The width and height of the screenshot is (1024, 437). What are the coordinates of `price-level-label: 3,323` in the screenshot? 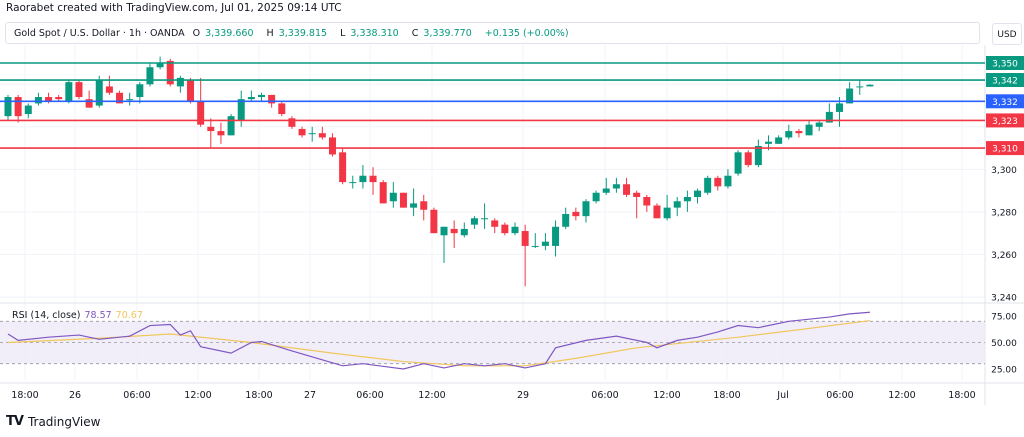 It's located at (1005, 122).